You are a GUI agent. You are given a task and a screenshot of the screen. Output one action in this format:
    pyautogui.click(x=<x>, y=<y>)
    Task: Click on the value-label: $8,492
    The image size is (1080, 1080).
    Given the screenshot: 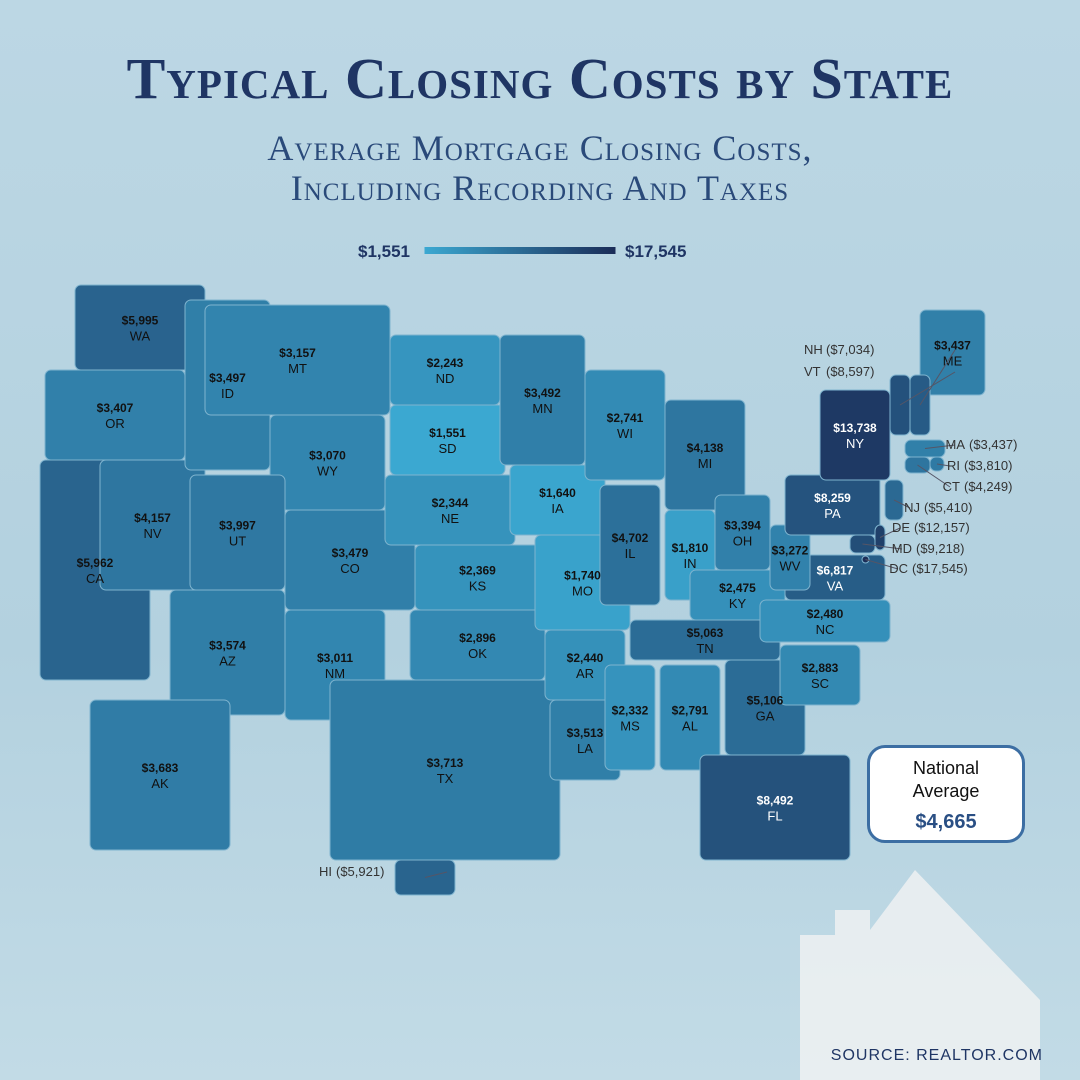 What is the action you would take?
    pyautogui.click(x=775, y=801)
    